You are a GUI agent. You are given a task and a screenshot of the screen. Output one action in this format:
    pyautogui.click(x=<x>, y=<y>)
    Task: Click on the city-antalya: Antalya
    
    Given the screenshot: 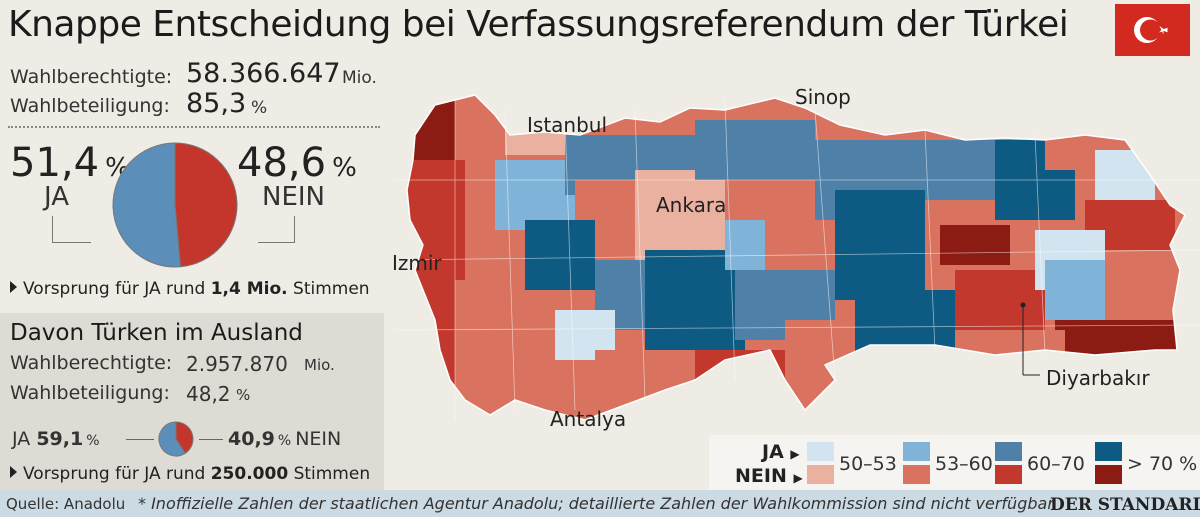 What is the action you would take?
    pyautogui.click(x=588, y=419)
    